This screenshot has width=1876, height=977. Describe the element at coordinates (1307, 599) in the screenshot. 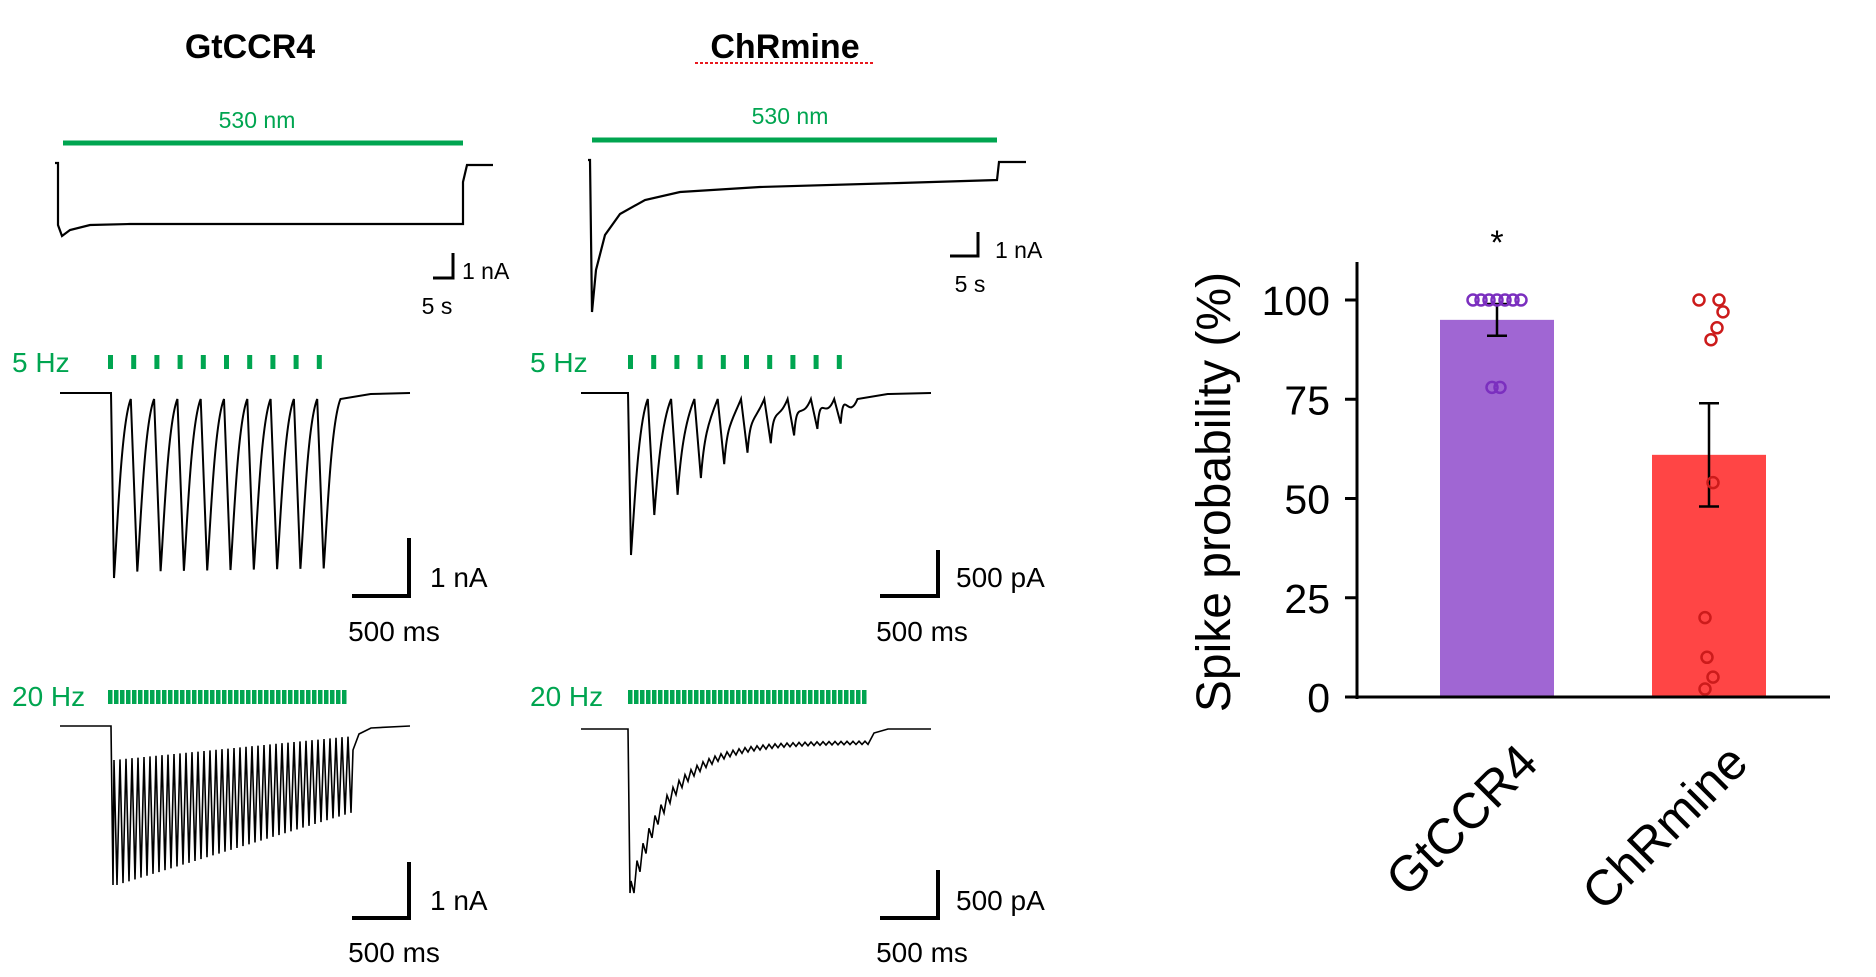

I see `y-tick-label: 25` at that location.